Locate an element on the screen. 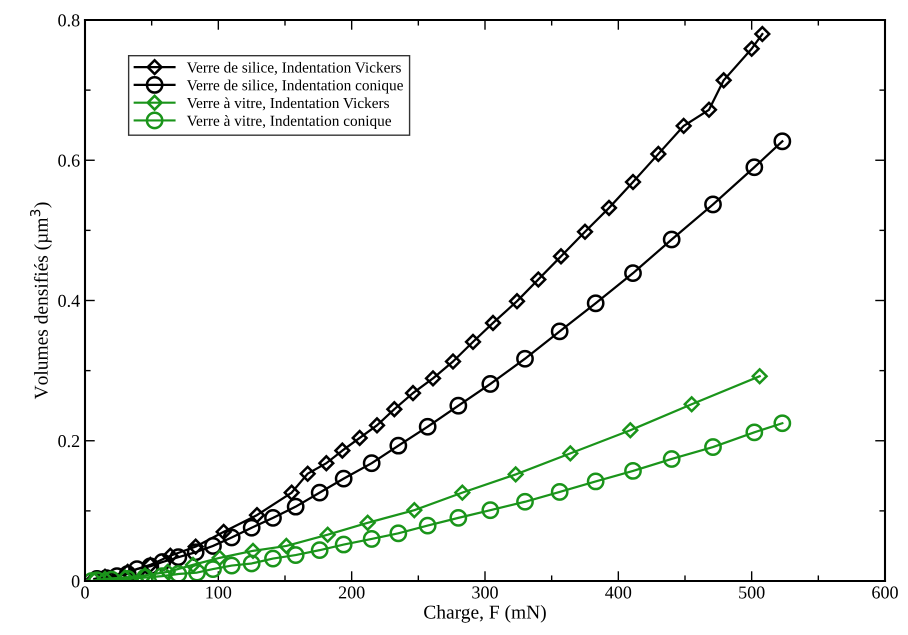  x-tick-label: 100 is located at coordinates (219, 592).